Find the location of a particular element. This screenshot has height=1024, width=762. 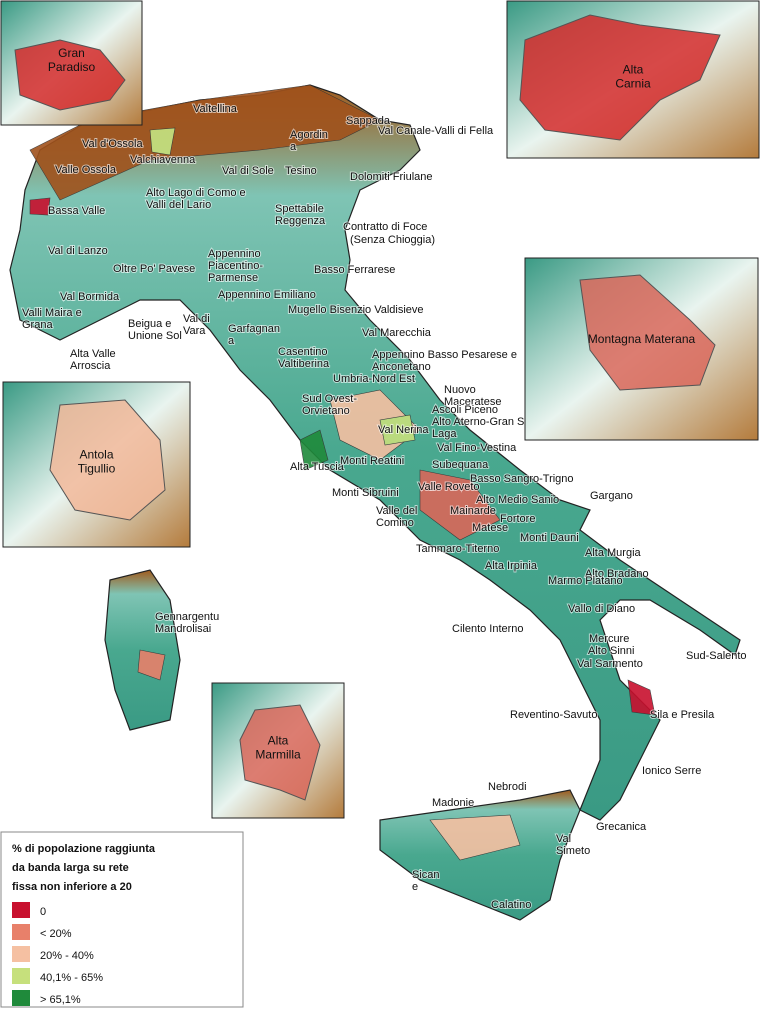

place-label: Val Marecchia is located at coordinates (397, 333).